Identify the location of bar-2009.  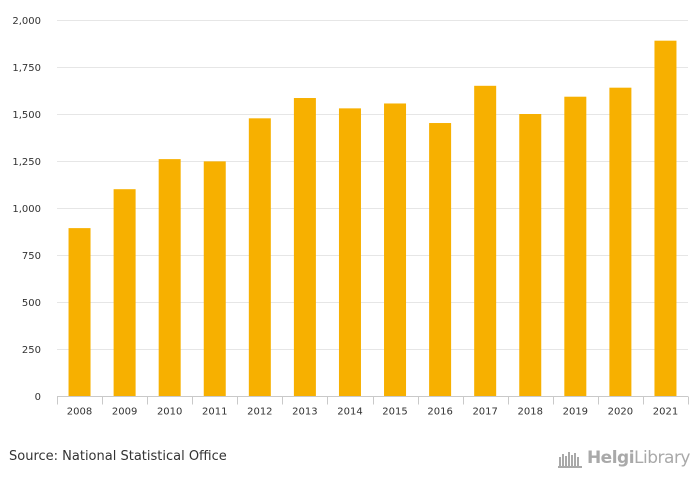
(124, 292).